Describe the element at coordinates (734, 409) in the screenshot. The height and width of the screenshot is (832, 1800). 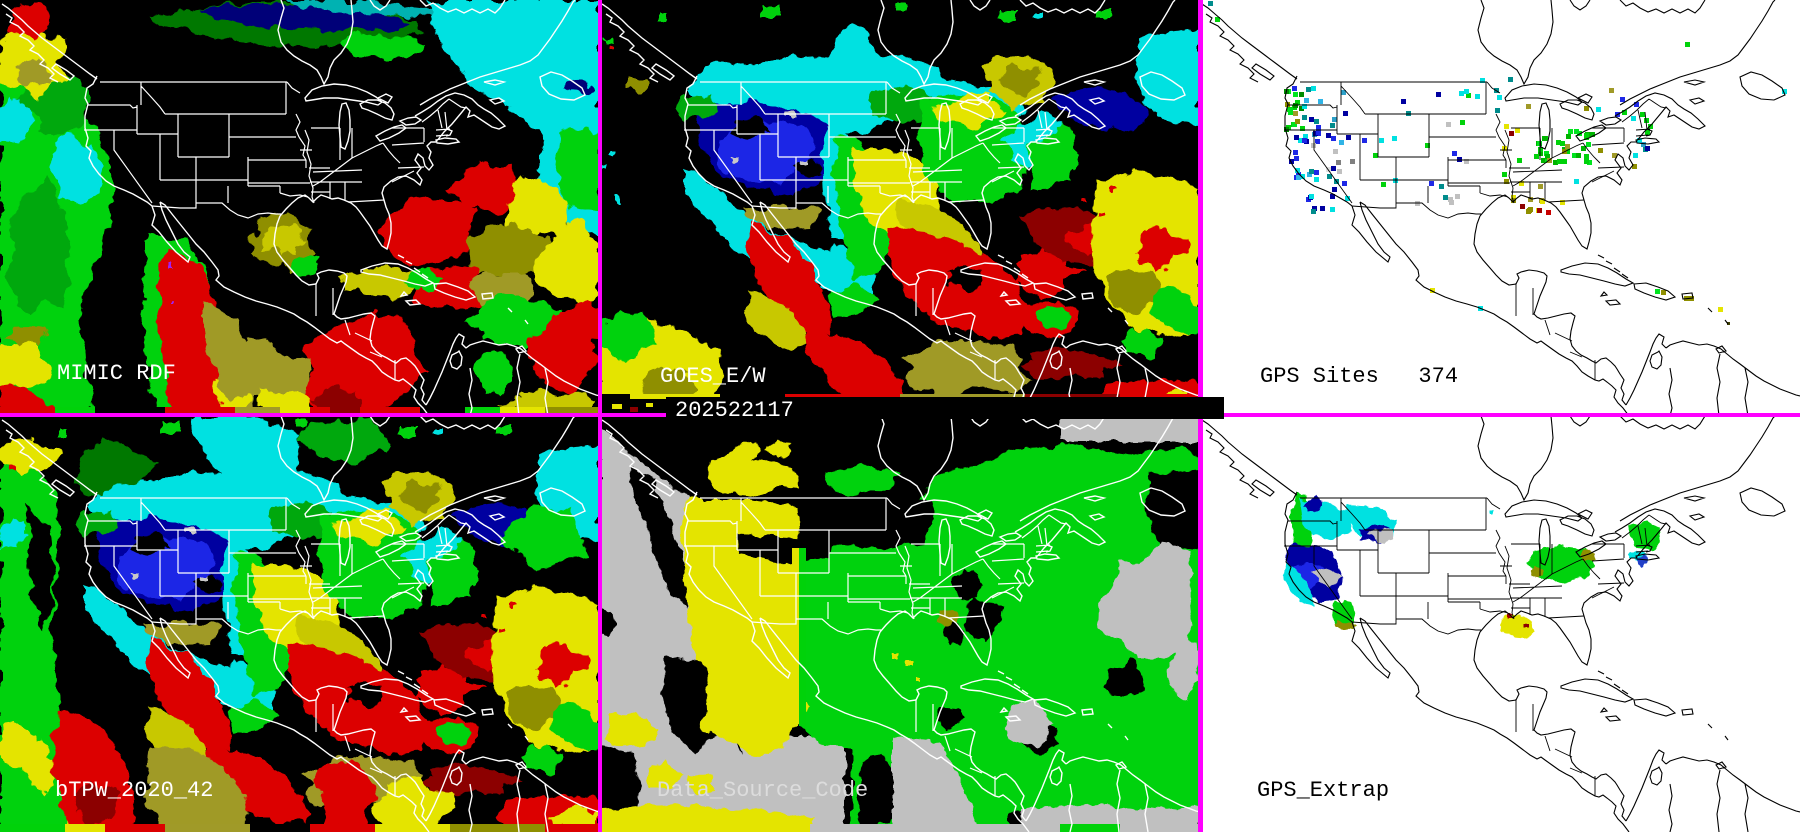
I see `svg-text: 202522117` at that location.